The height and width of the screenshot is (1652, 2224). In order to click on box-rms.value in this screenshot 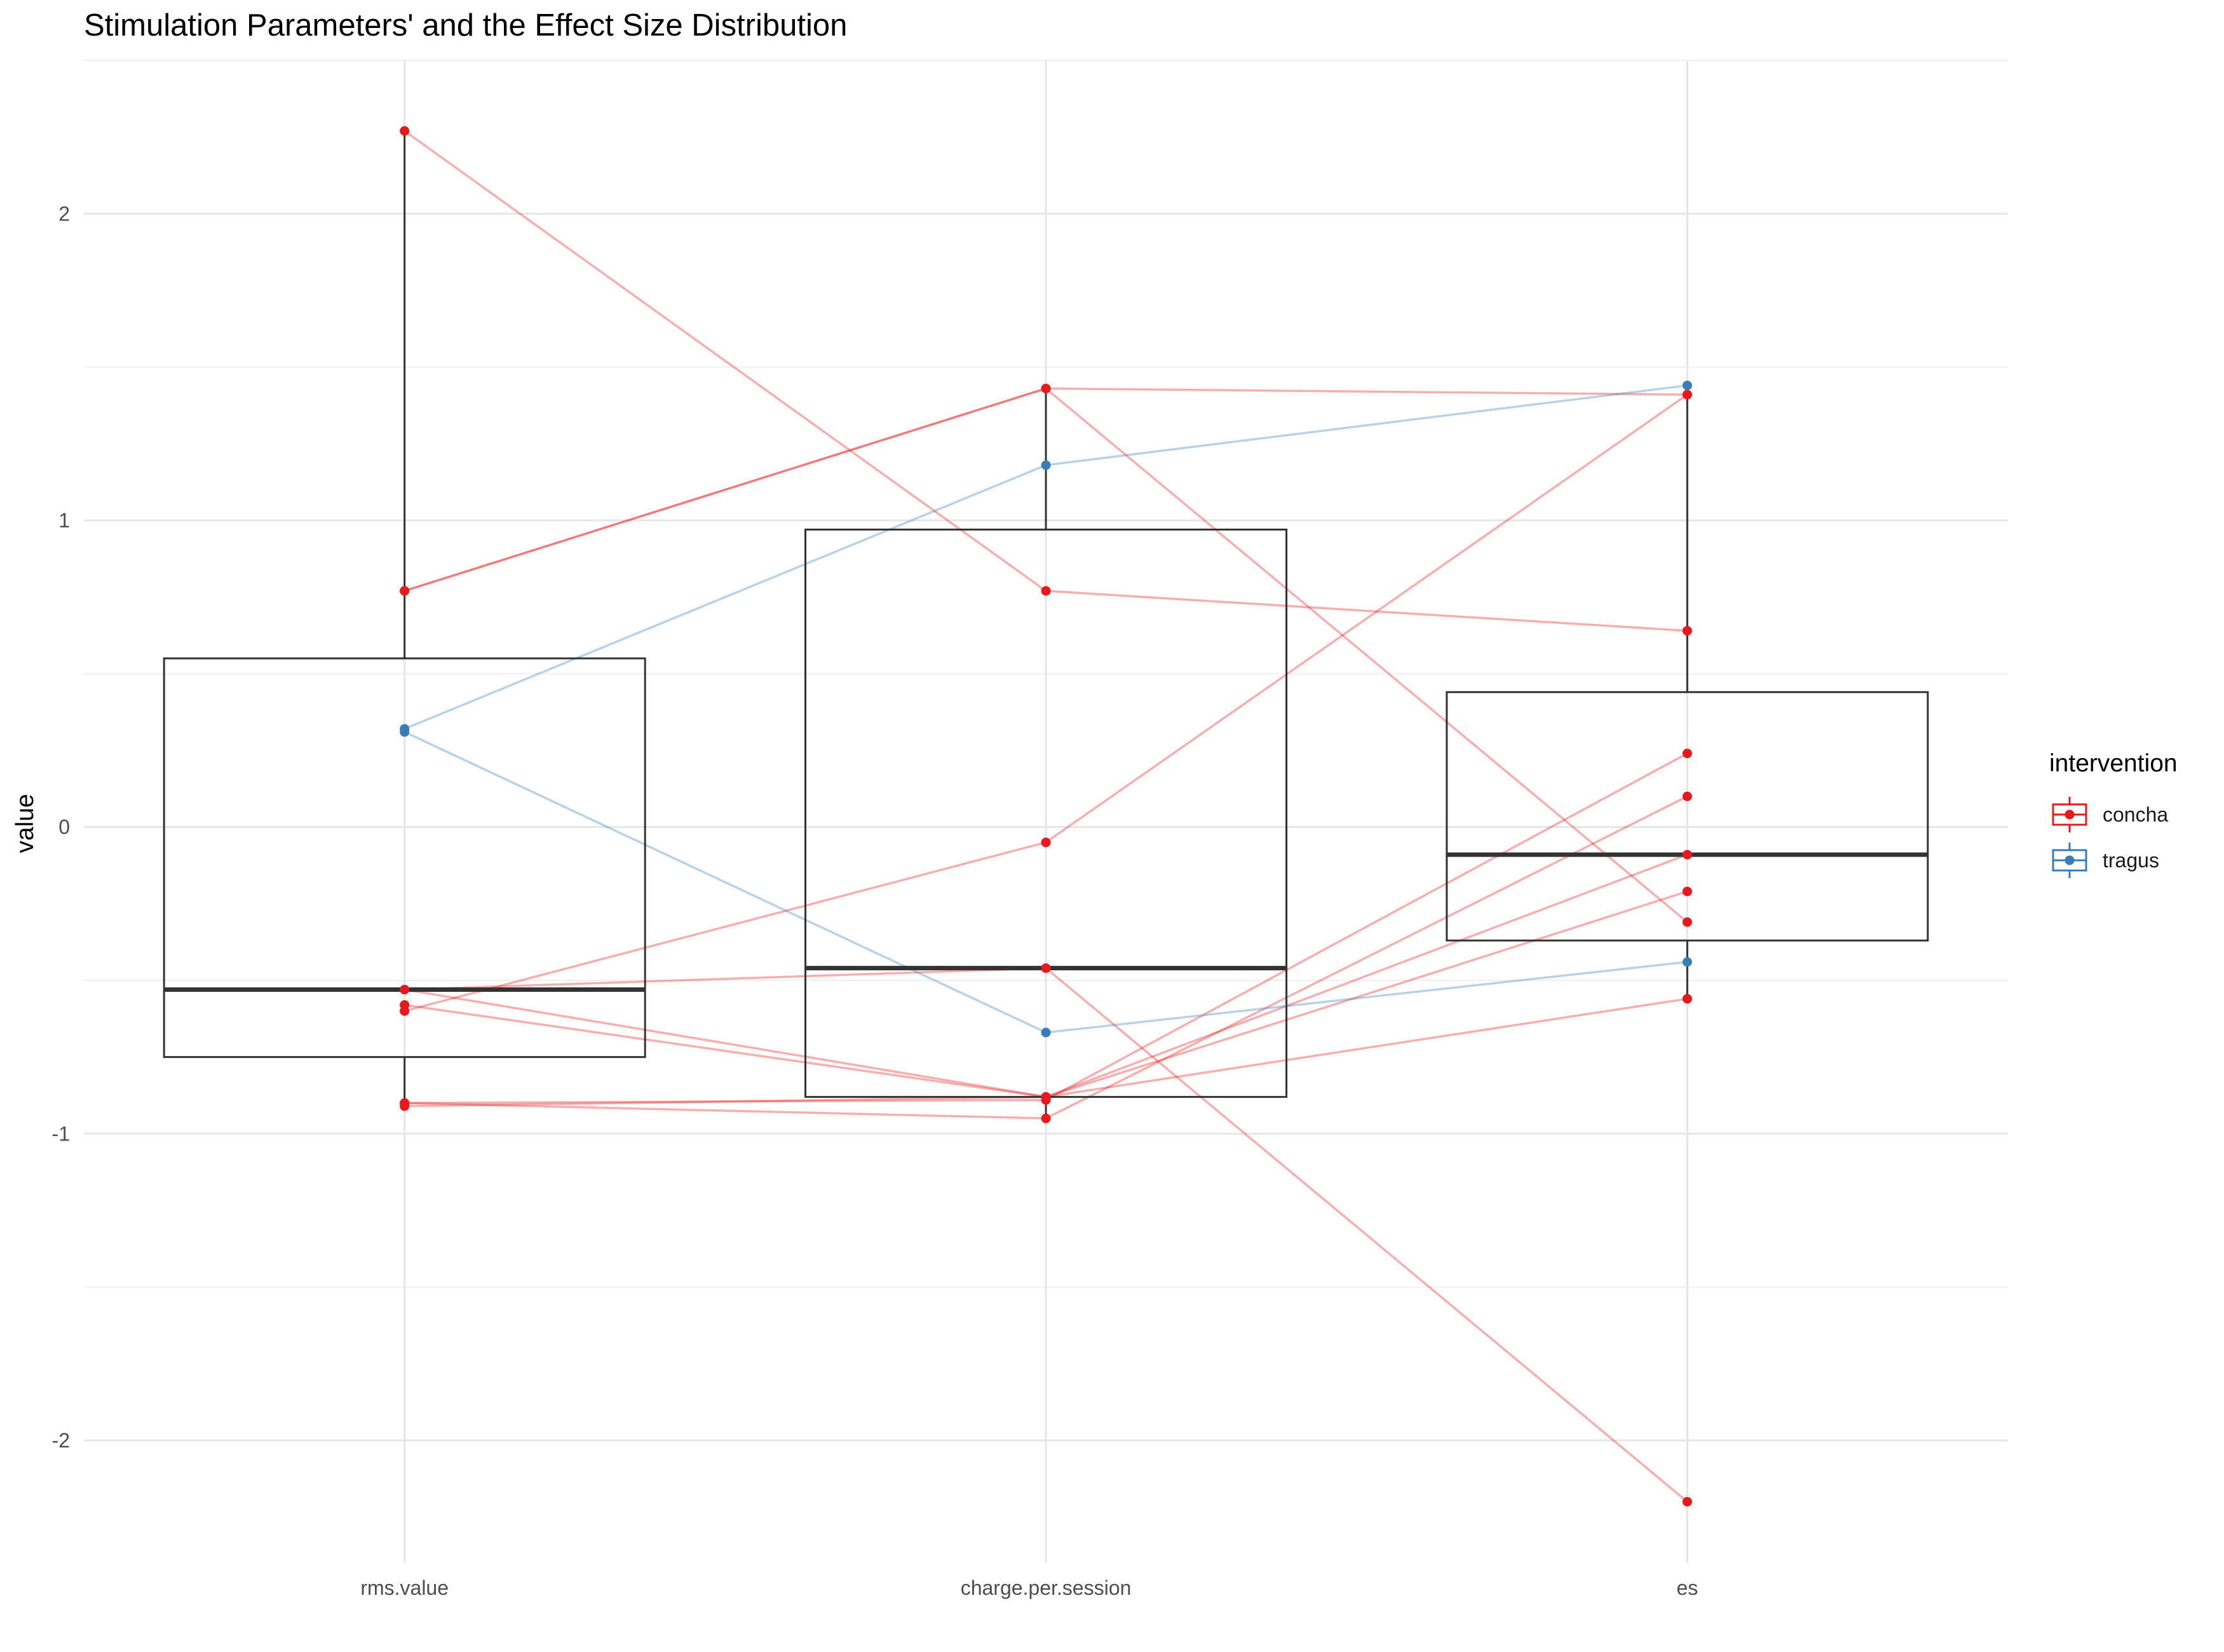, I will do `click(404, 858)`.